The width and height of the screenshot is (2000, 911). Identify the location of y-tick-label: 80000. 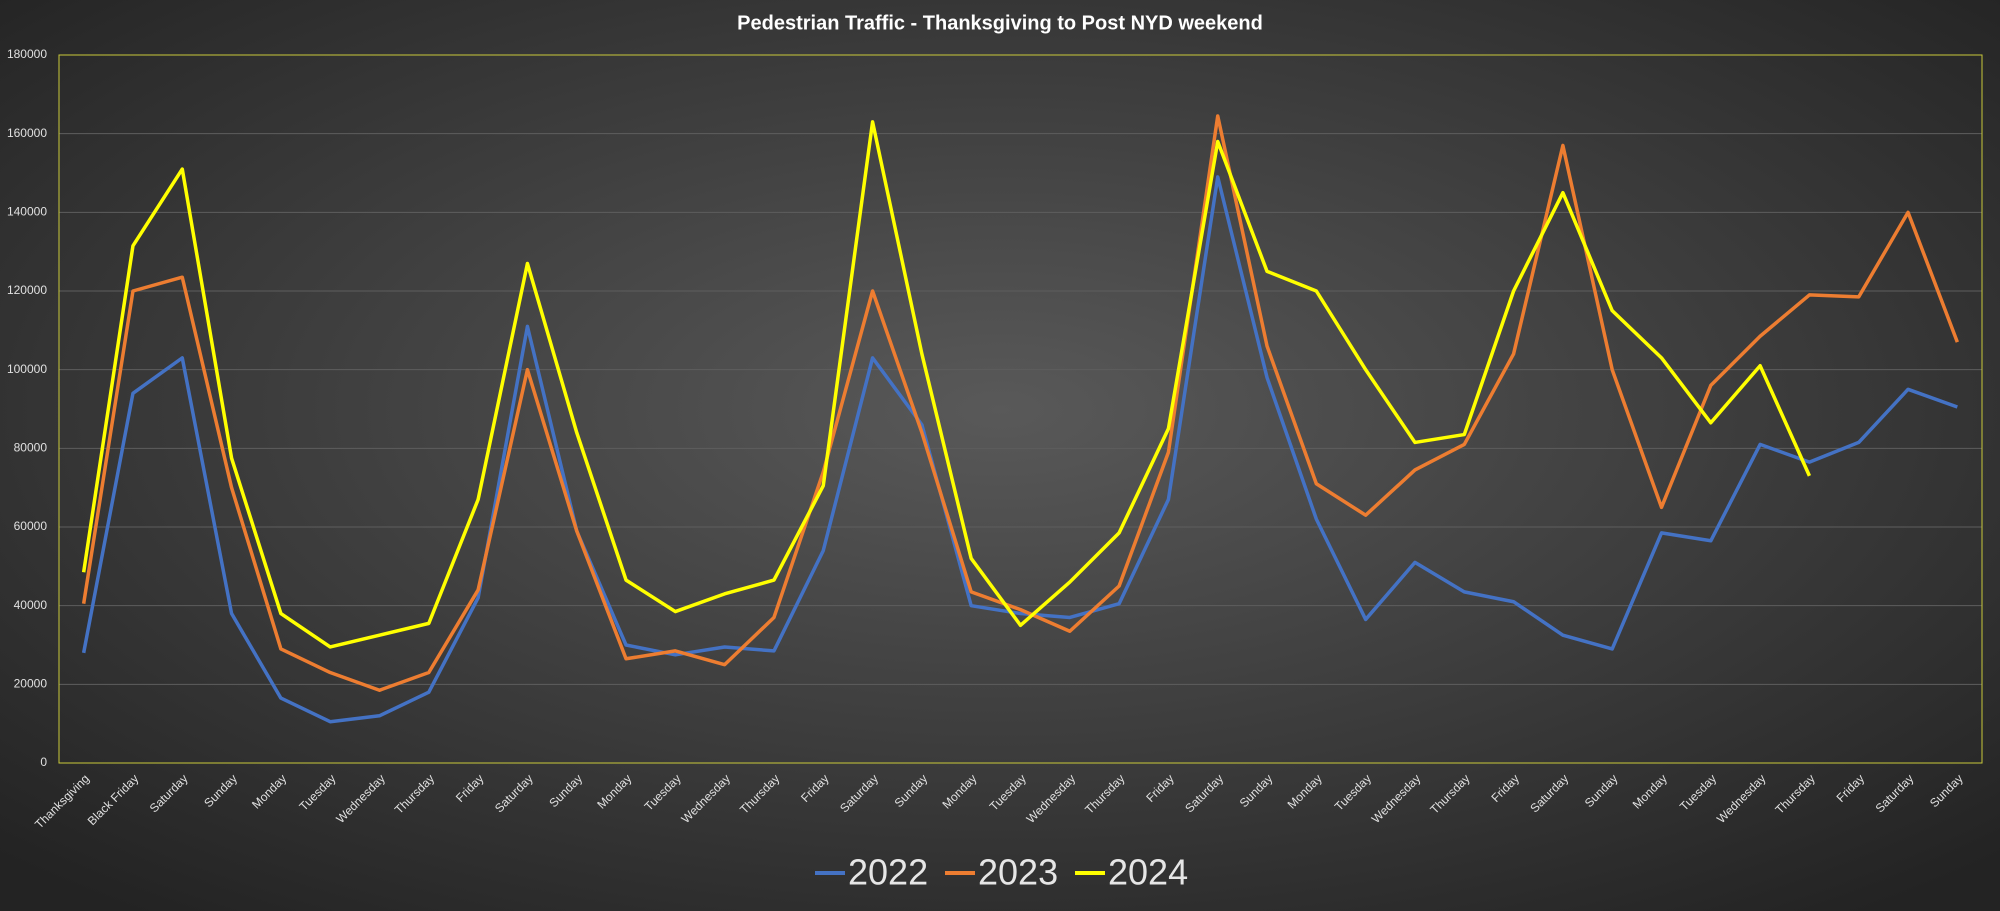
(31, 448).